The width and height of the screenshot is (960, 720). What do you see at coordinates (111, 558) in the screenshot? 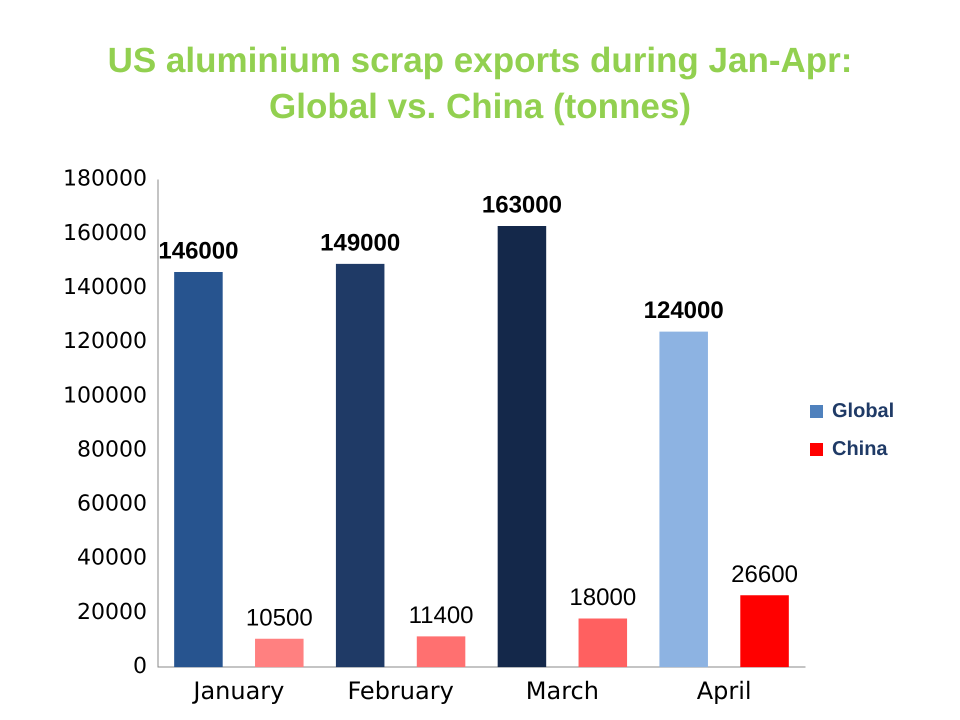
I see `y-tick-label: 40000` at bounding box center [111, 558].